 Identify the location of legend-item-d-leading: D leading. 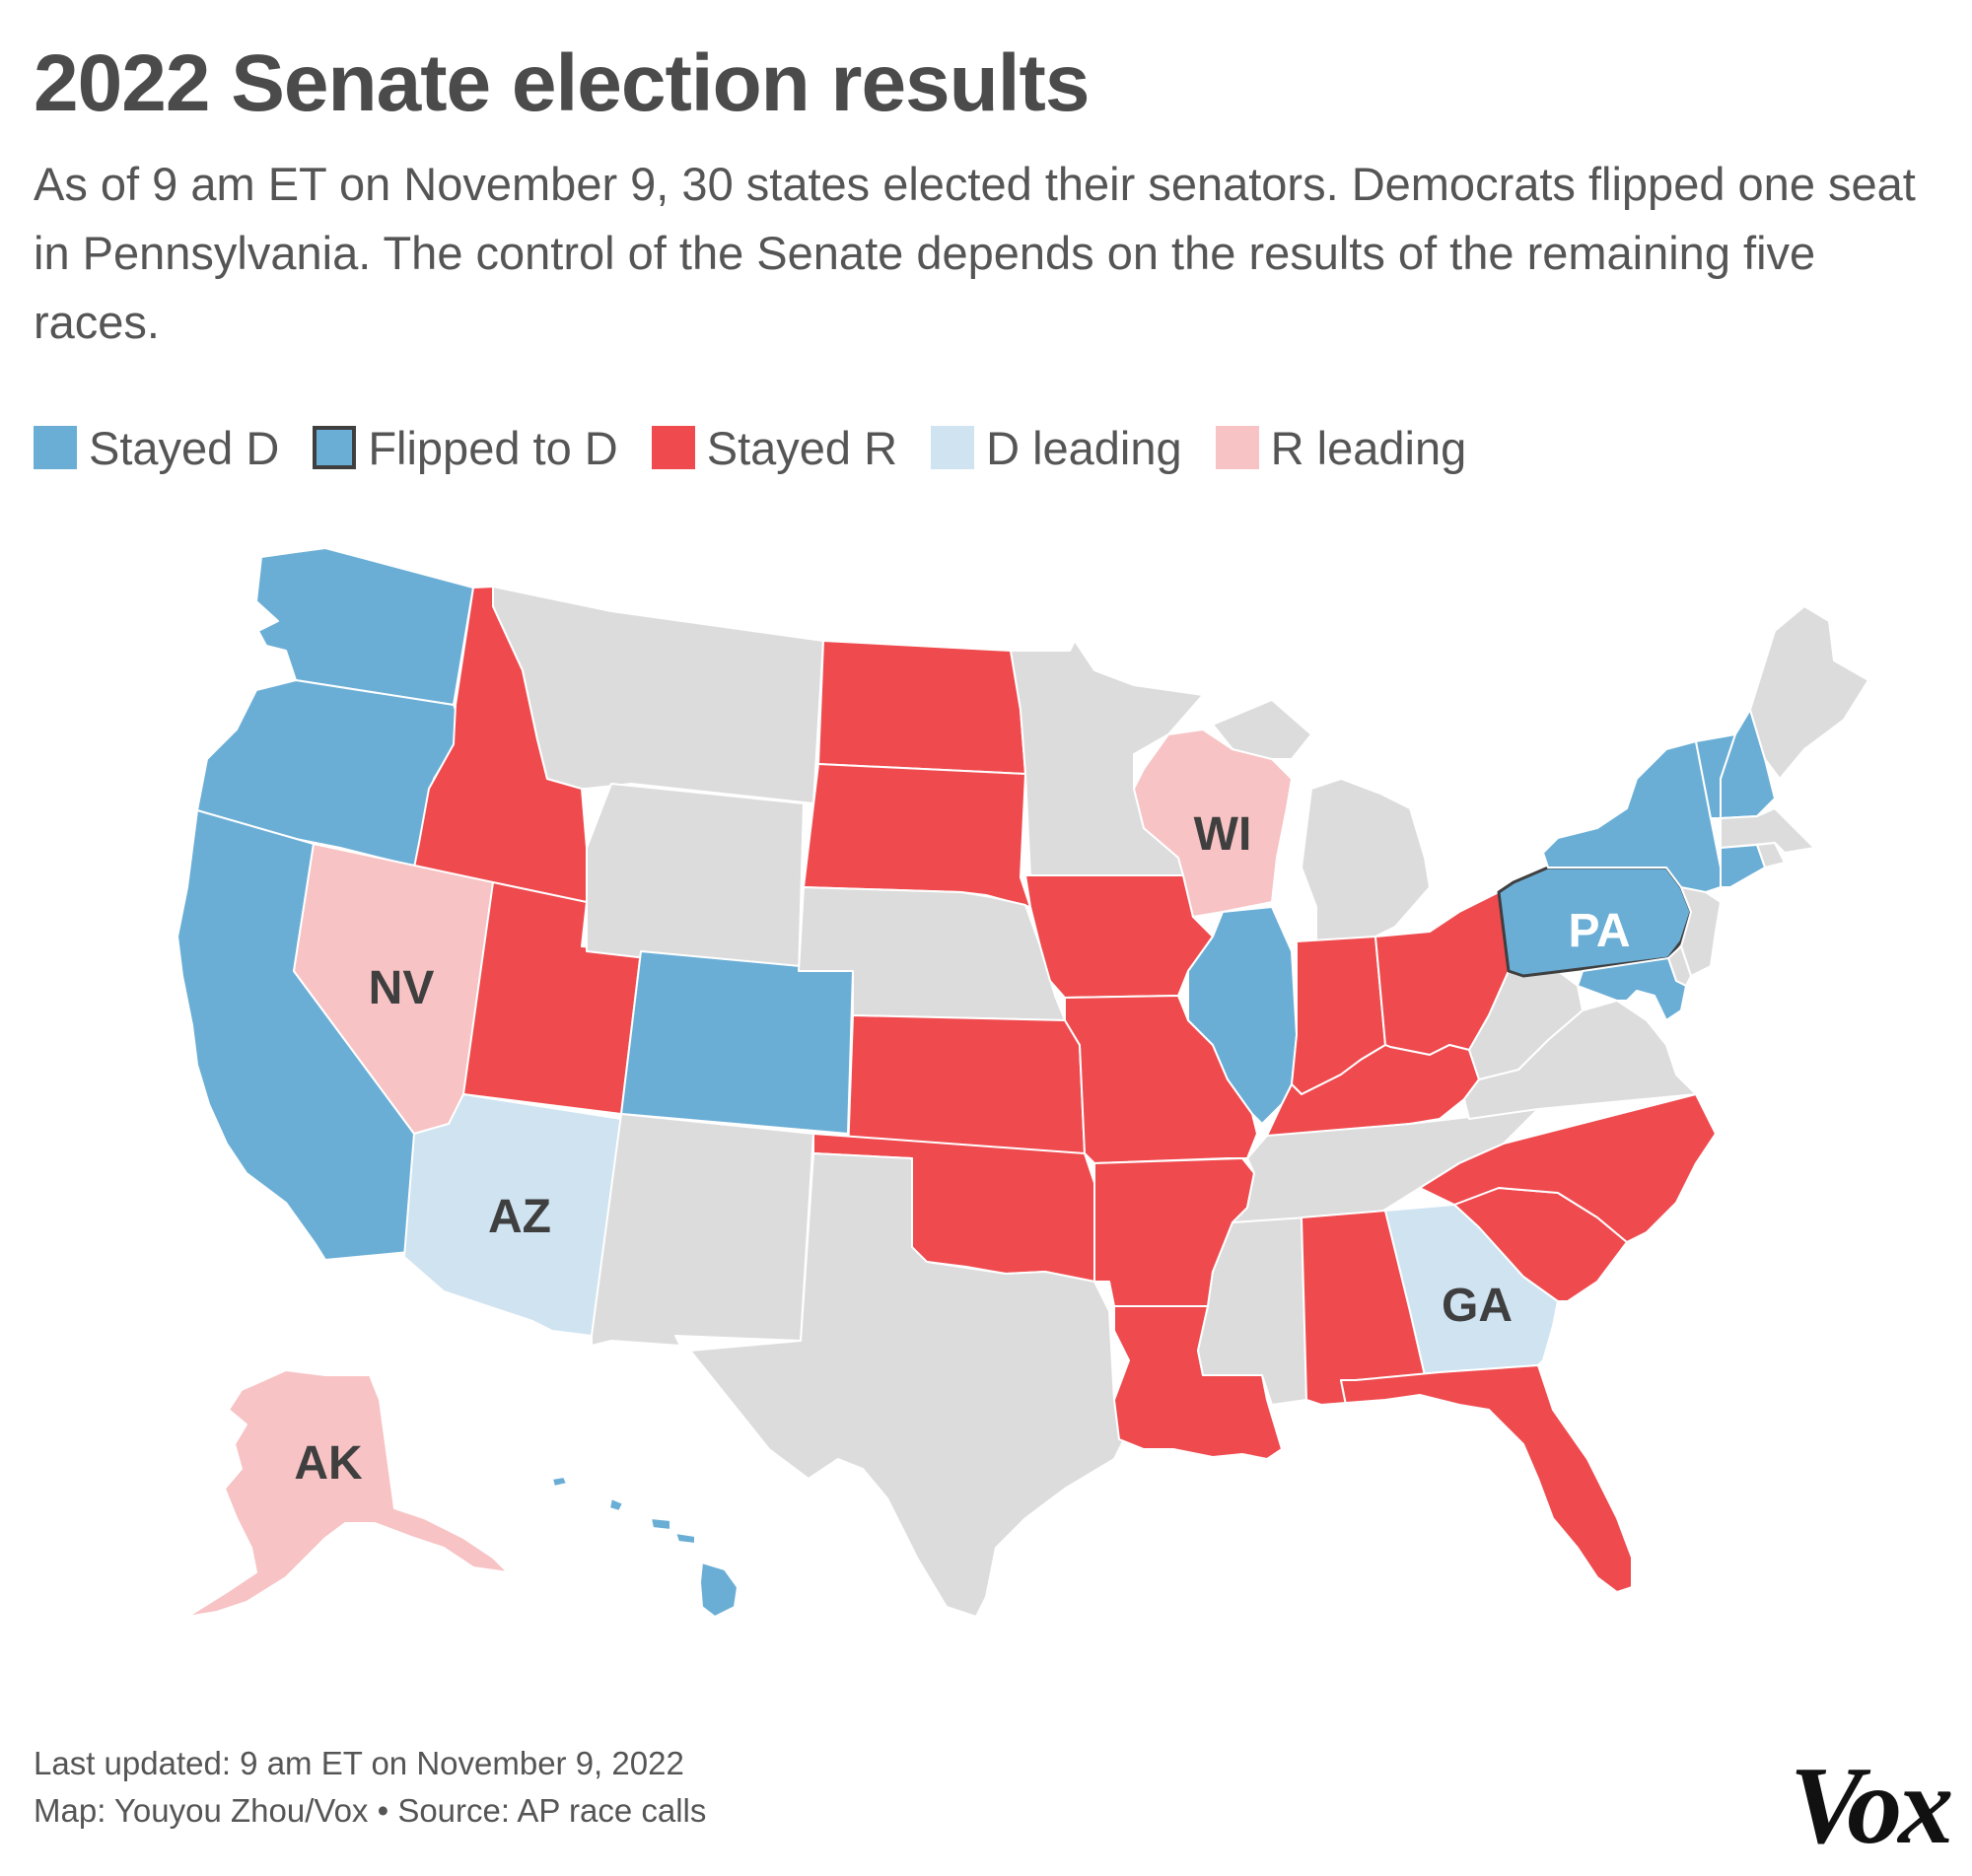
(1056, 448).